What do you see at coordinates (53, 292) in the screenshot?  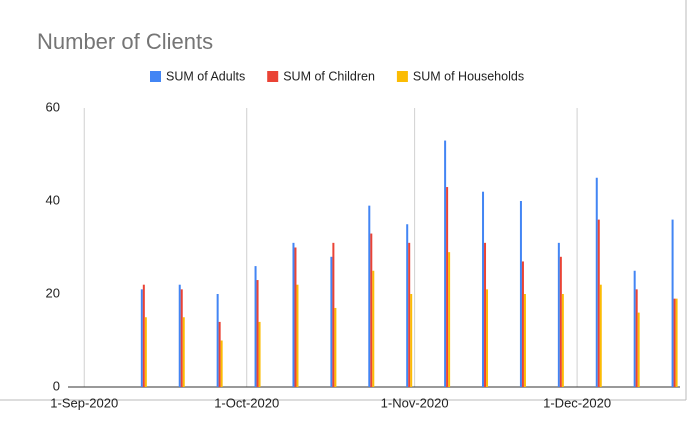 I see `y-tick-label: 20` at bounding box center [53, 292].